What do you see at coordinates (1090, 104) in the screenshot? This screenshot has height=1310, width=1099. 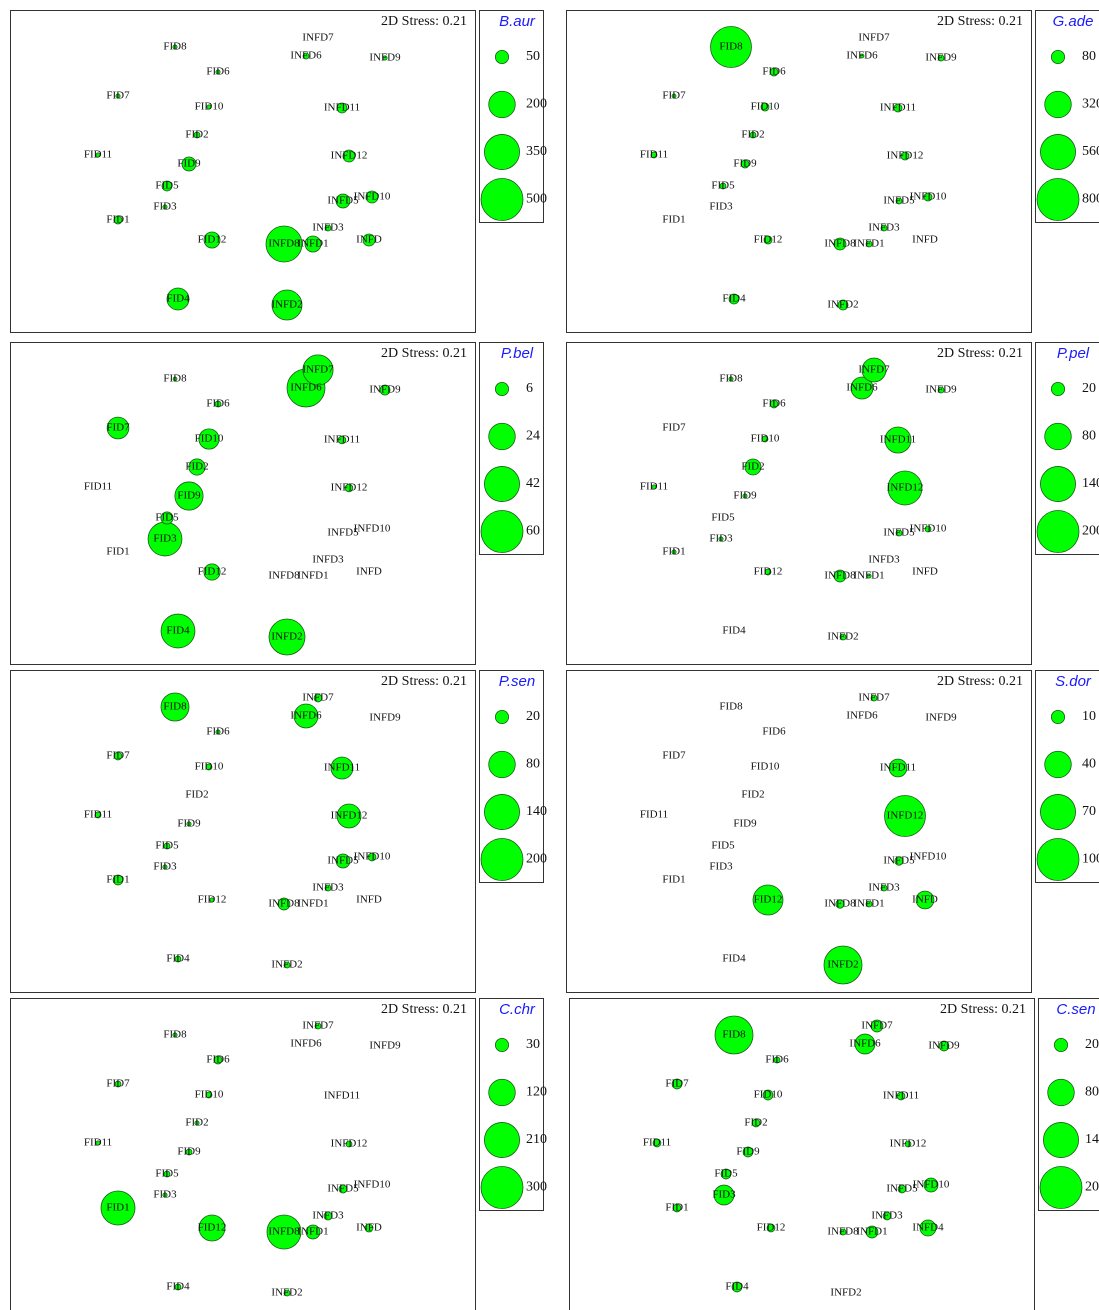 I see `legend-label: 320` at bounding box center [1090, 104].